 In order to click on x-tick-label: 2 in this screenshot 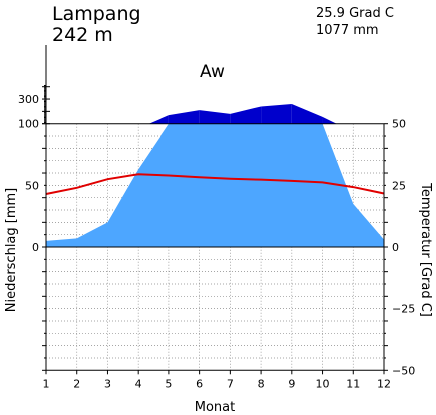, I will do `click(76, 383)`.